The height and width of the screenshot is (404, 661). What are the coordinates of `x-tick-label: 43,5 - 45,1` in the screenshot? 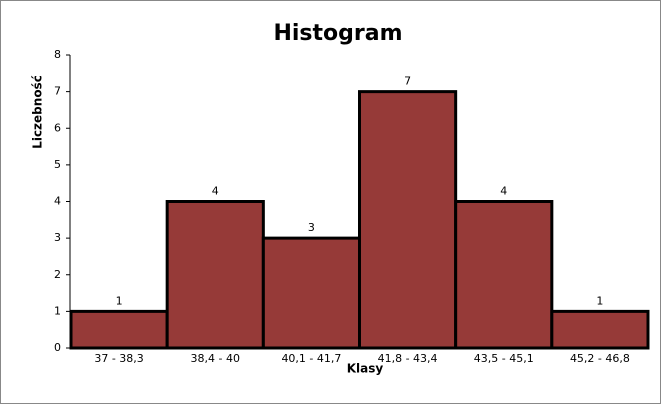 It's located at (504, 358).